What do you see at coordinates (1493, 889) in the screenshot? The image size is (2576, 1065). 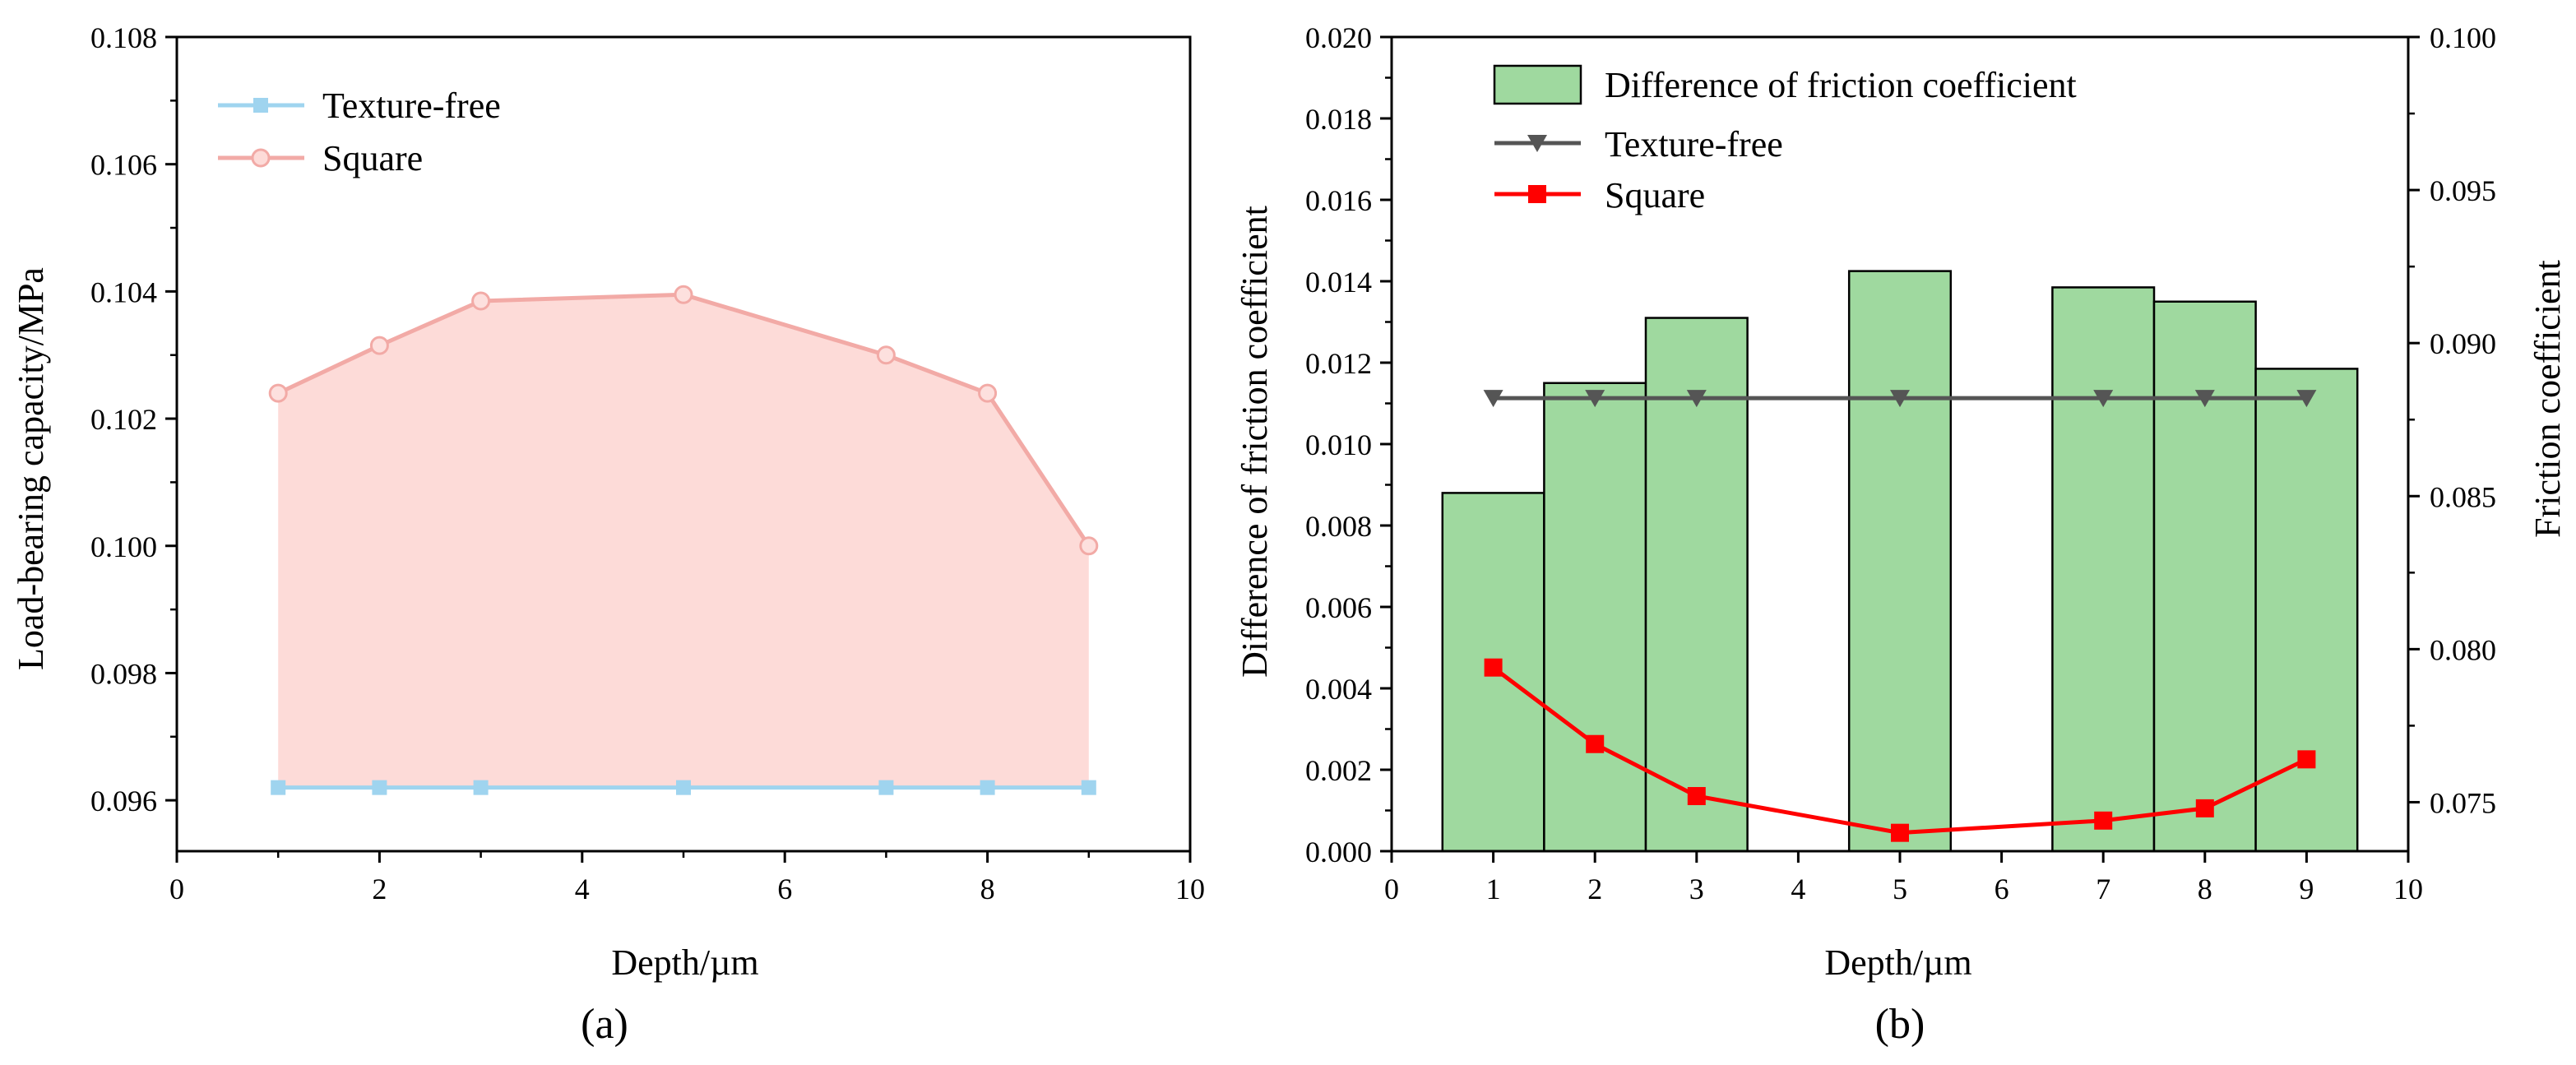 I see `b-x-tick-label: 1` at bounding box center [1493, 889].